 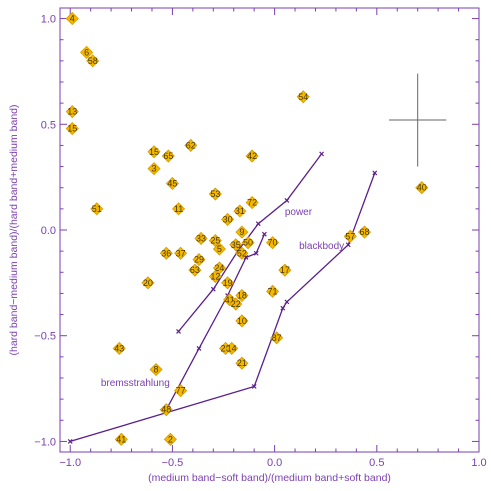 I want to click on data-point: 68, so click(x=364, y=232).